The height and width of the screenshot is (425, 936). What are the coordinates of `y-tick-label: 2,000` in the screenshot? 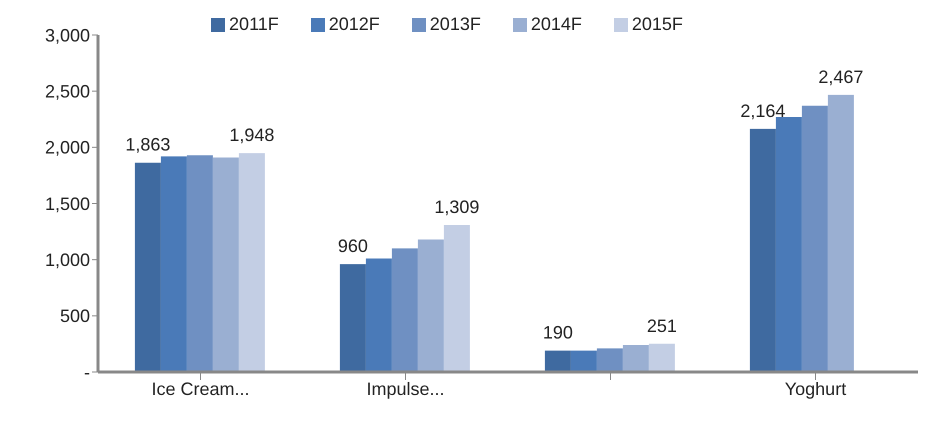 It's located at (67, 148).